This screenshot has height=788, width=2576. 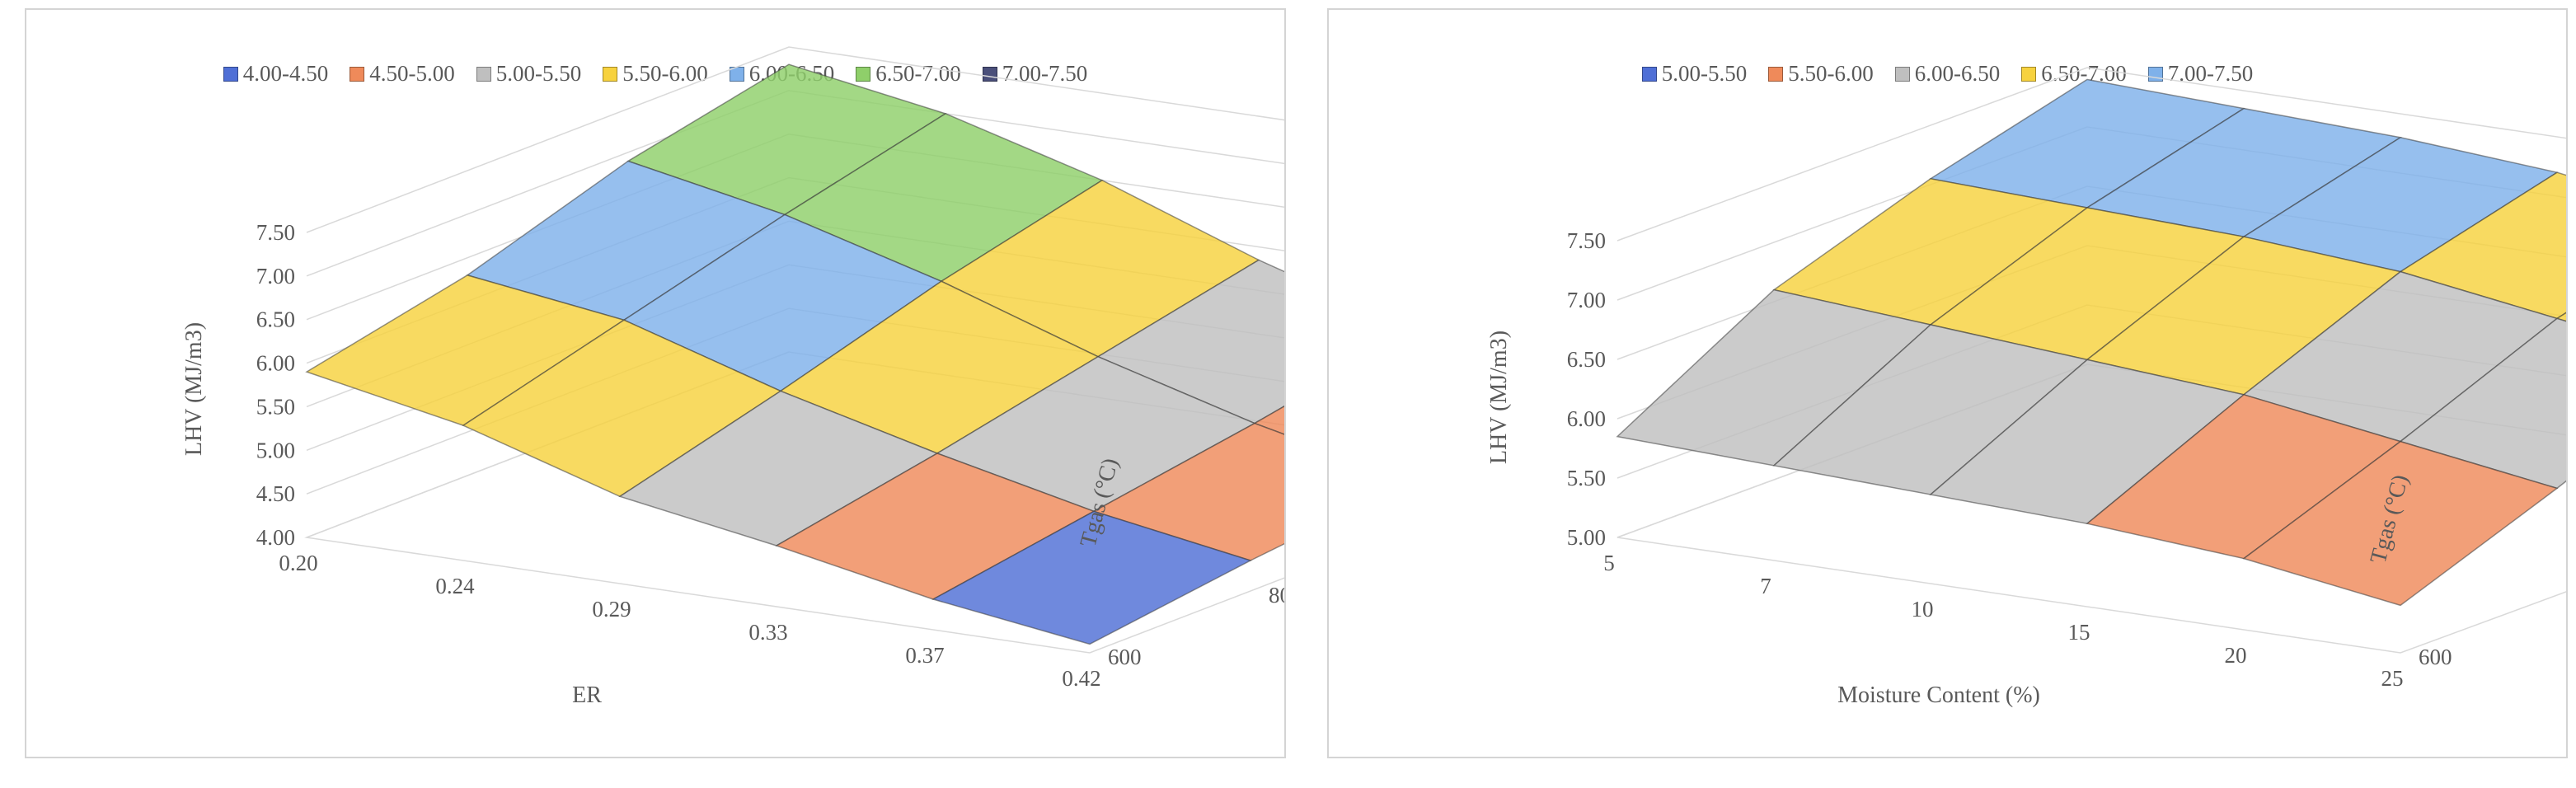 What do you see at coordinates (275, 537) in the screenshot?
I see `y-tick-label: 4.00` at bounding box center [275, 537].